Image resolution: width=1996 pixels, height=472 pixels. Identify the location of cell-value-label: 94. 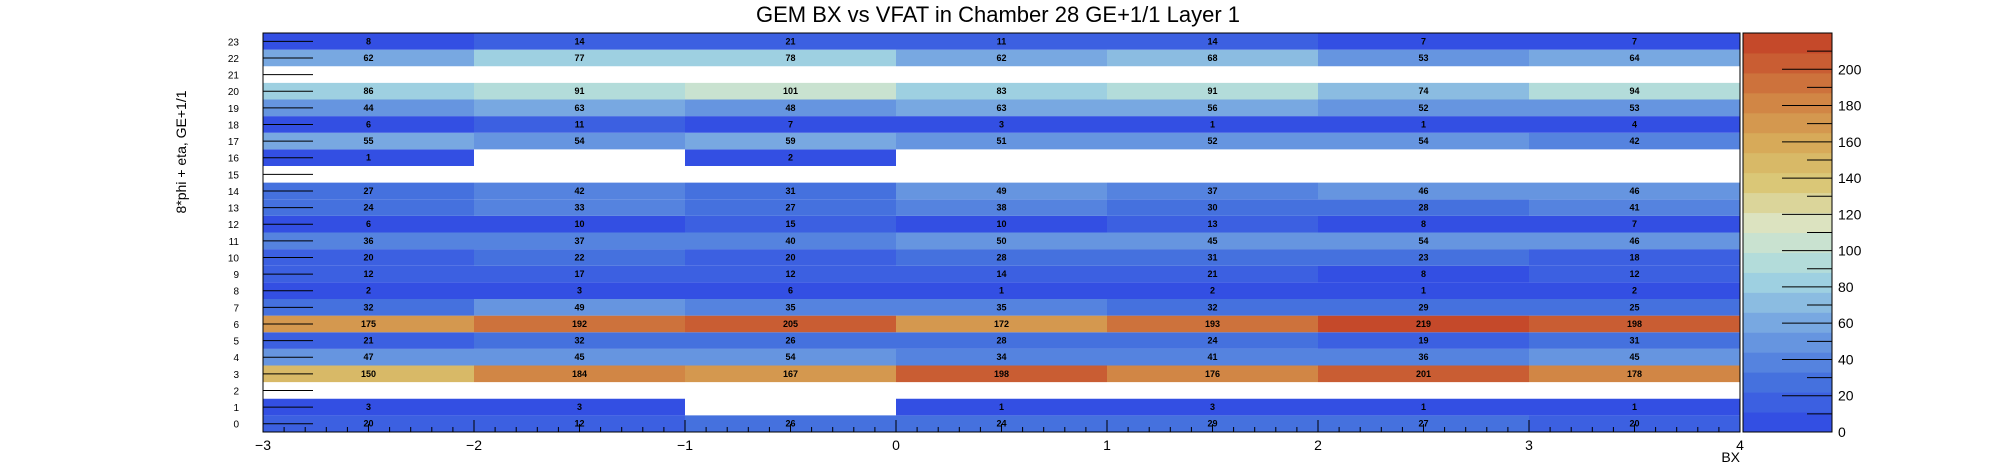
(1634, 91).